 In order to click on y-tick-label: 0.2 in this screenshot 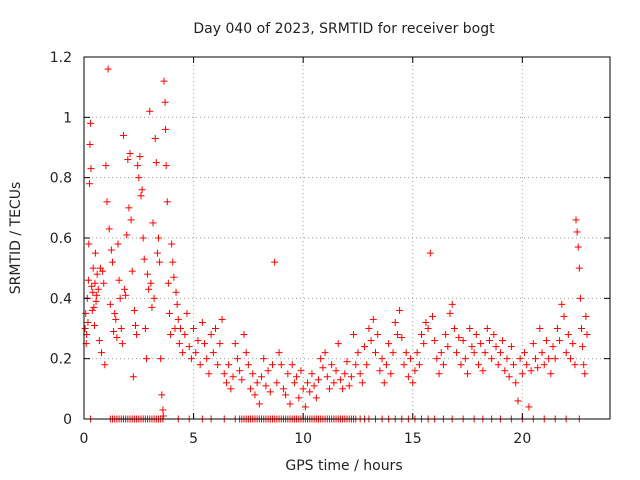, I will do `click(61, 360)`.